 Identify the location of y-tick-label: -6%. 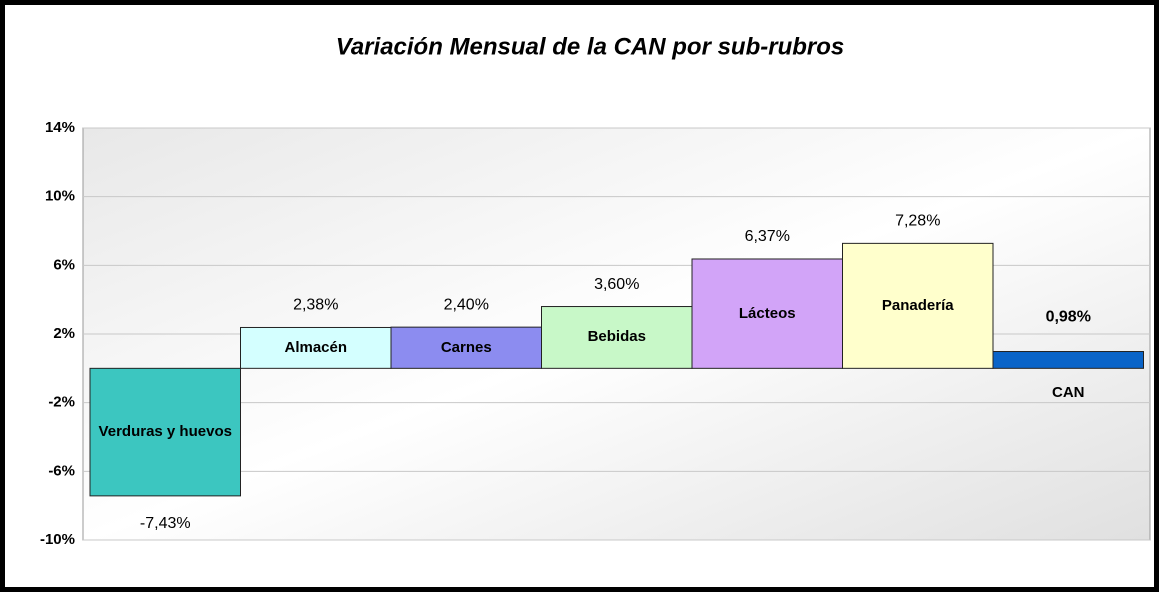
(61, 470).